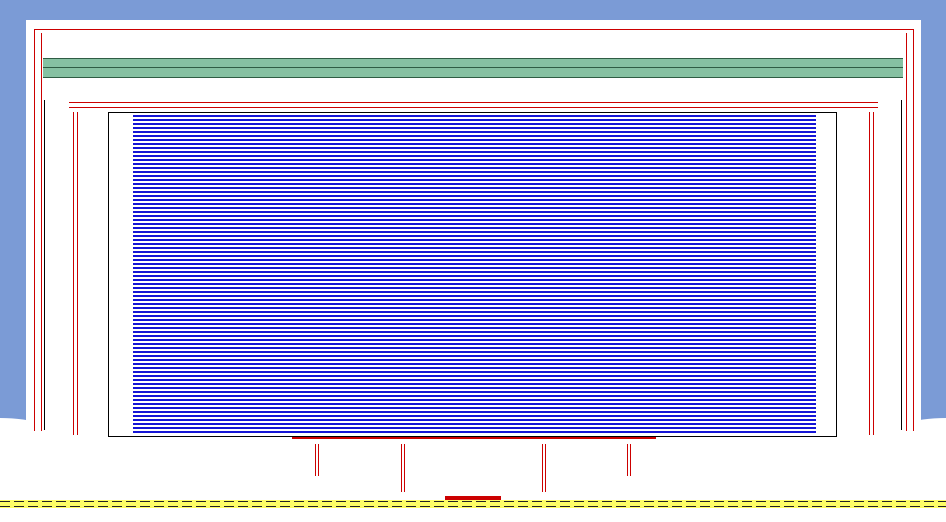 The width and height of the screenshot is (946, 522). I want to click on bottom-rule, so click(474, 438).